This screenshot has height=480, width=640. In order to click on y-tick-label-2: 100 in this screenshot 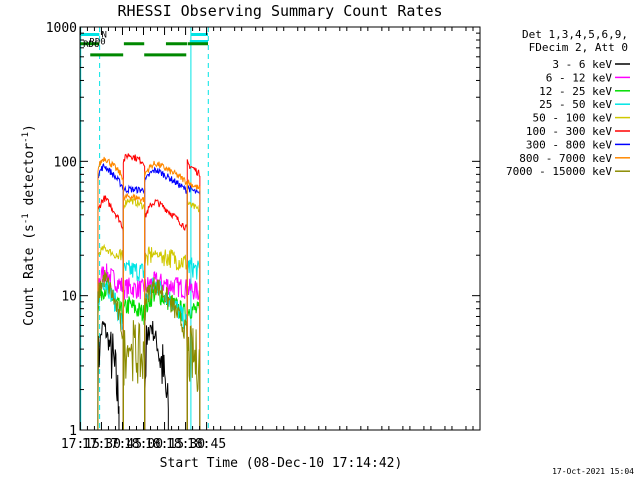, I will do `click(65, 162)`.